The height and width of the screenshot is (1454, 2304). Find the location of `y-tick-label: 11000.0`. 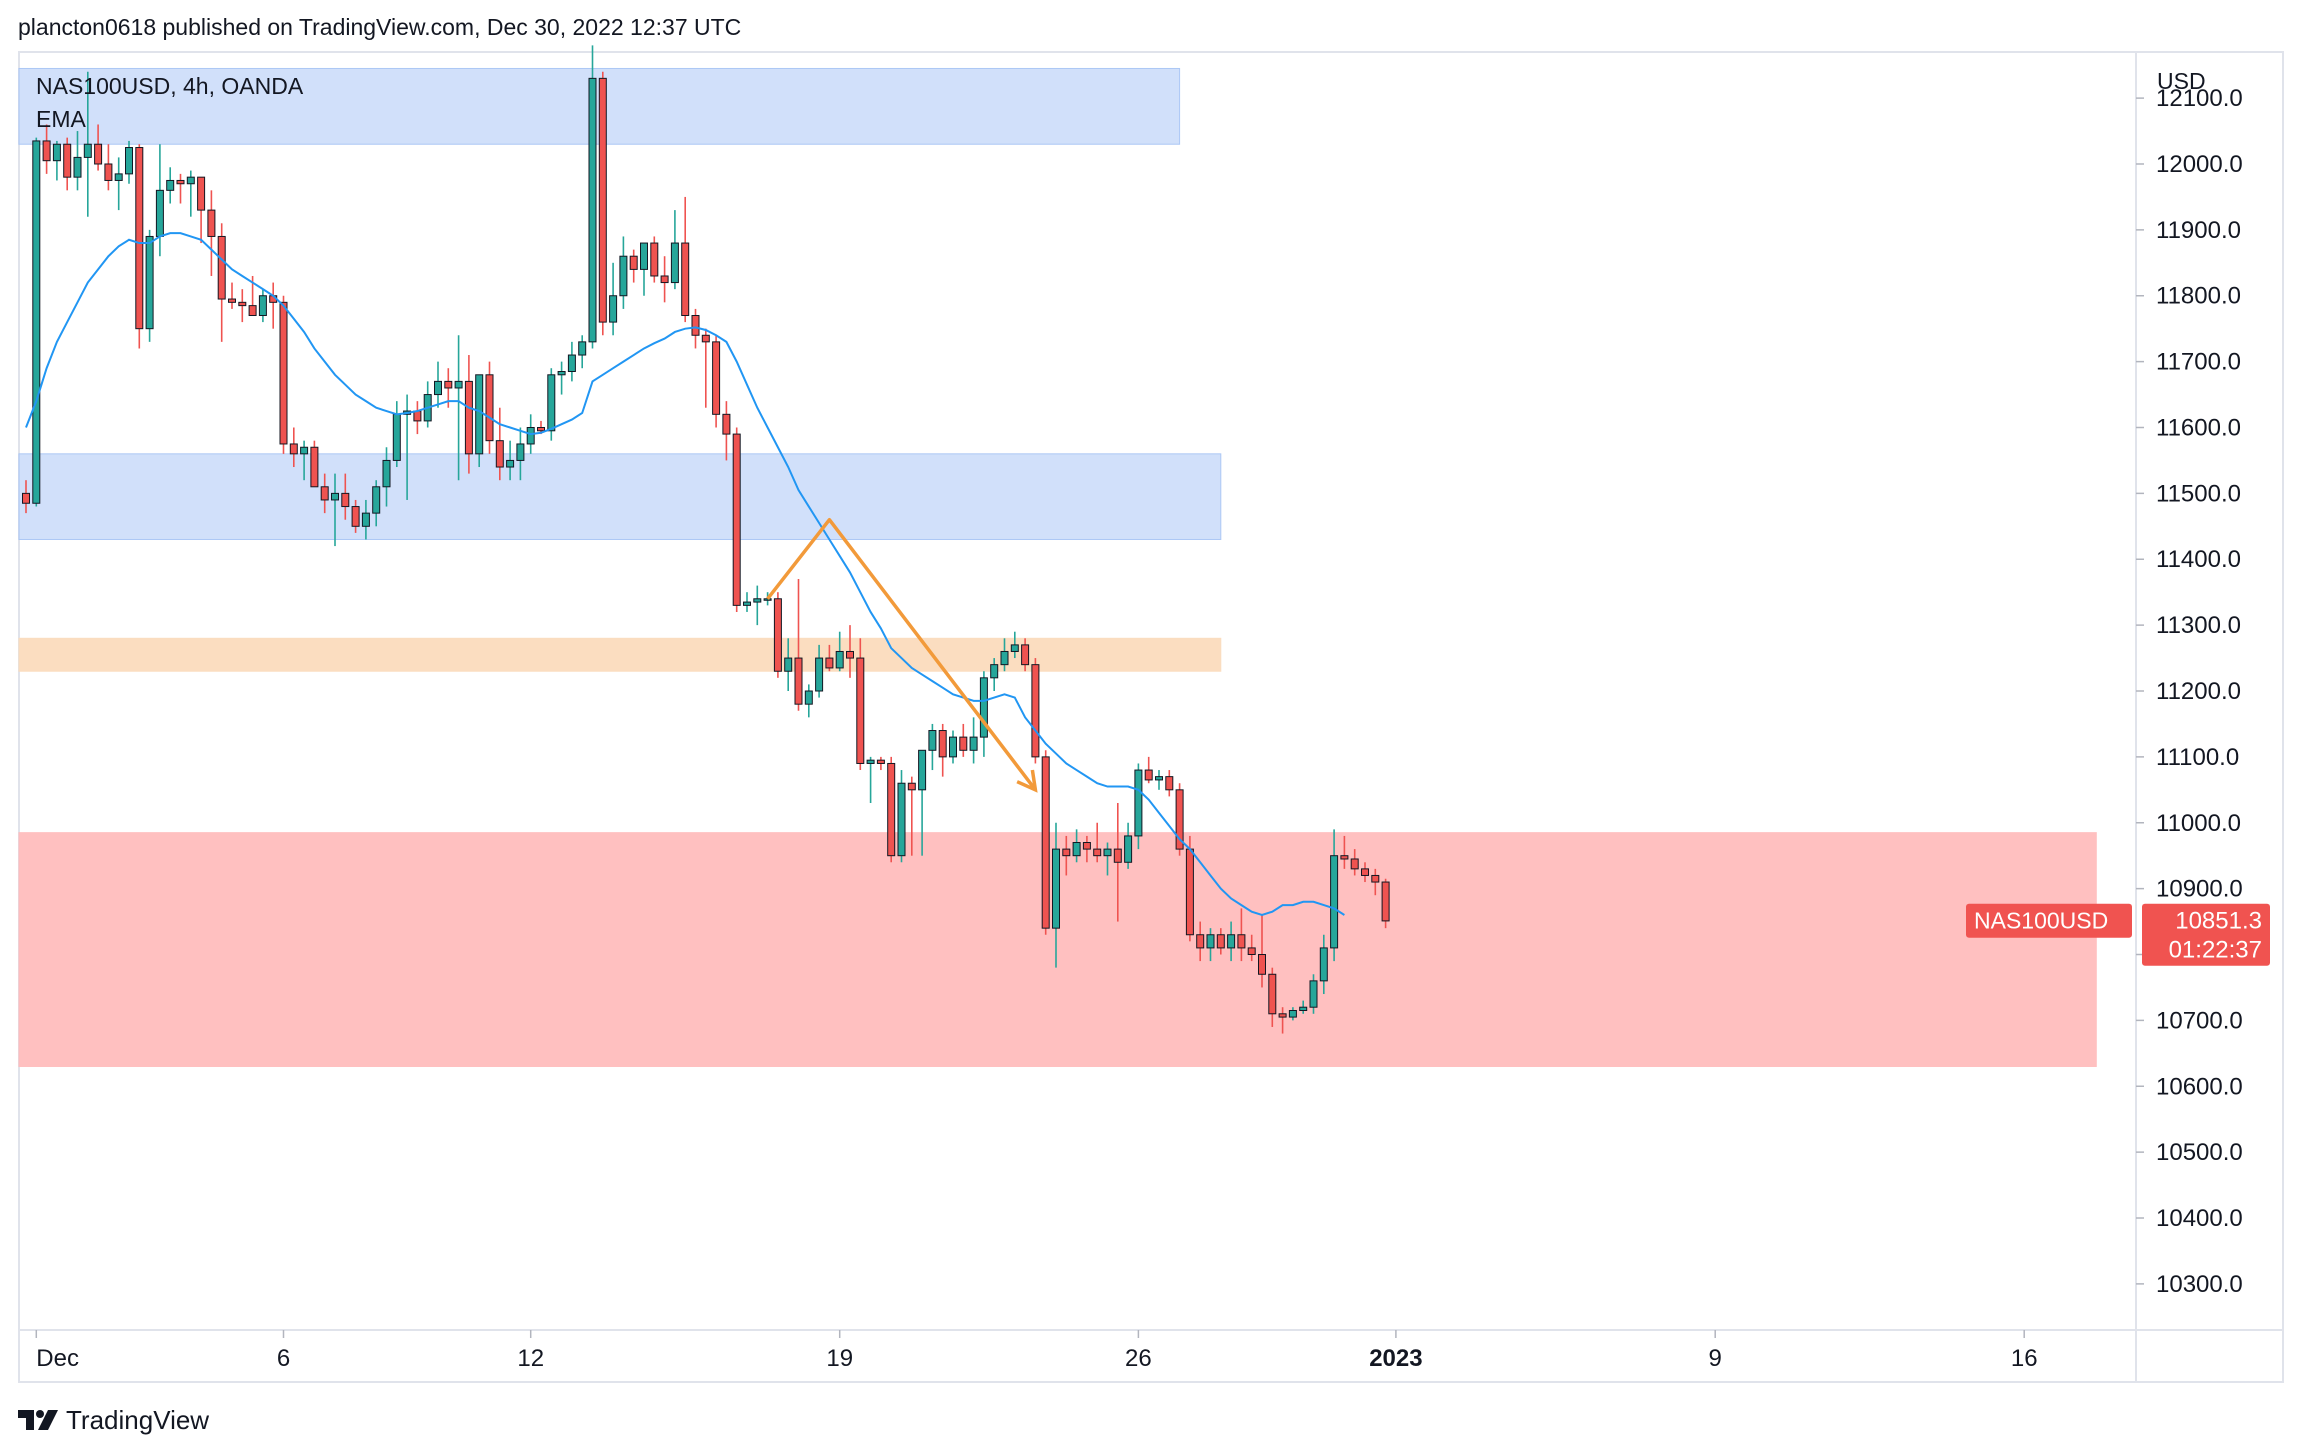

y-tick-label: 11000.0 is located at coordinates (2198, 823).